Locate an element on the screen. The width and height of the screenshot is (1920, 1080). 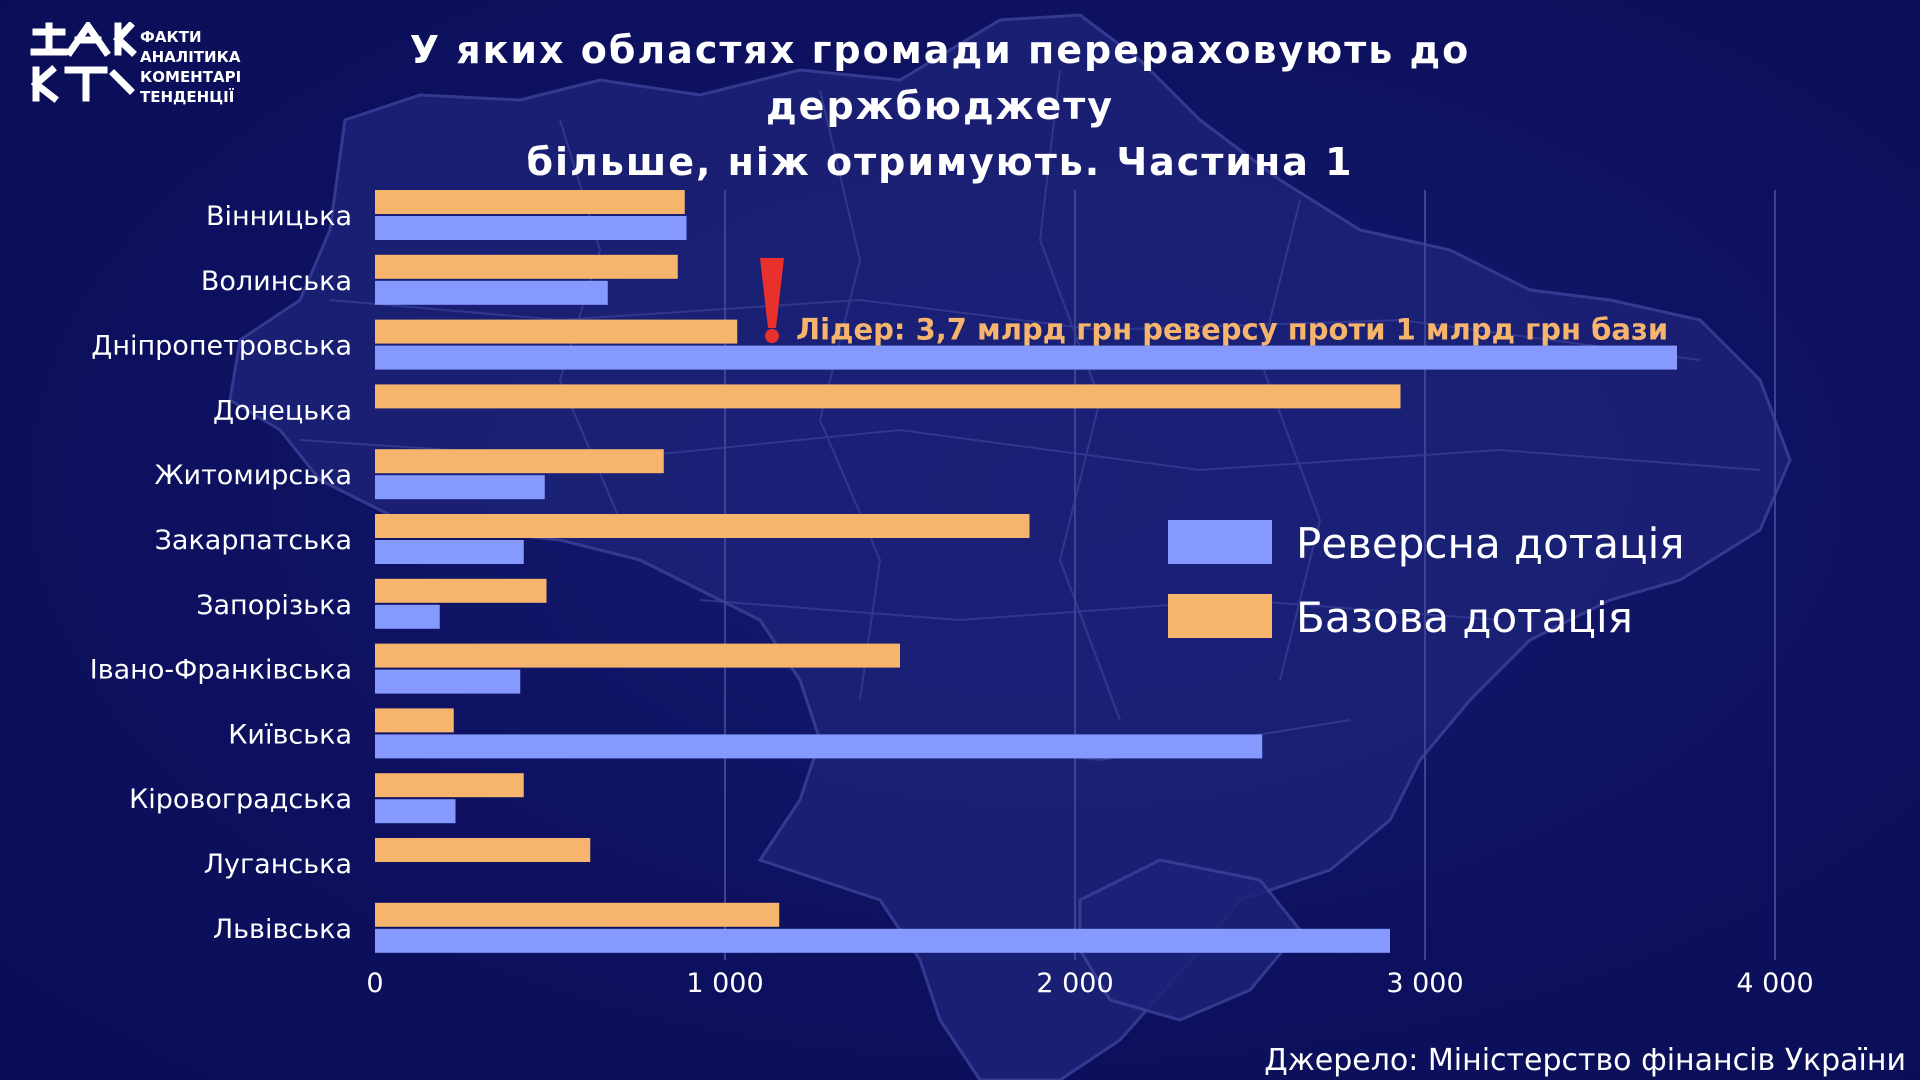
category-label: Київська is located at coordinates (290, 734).